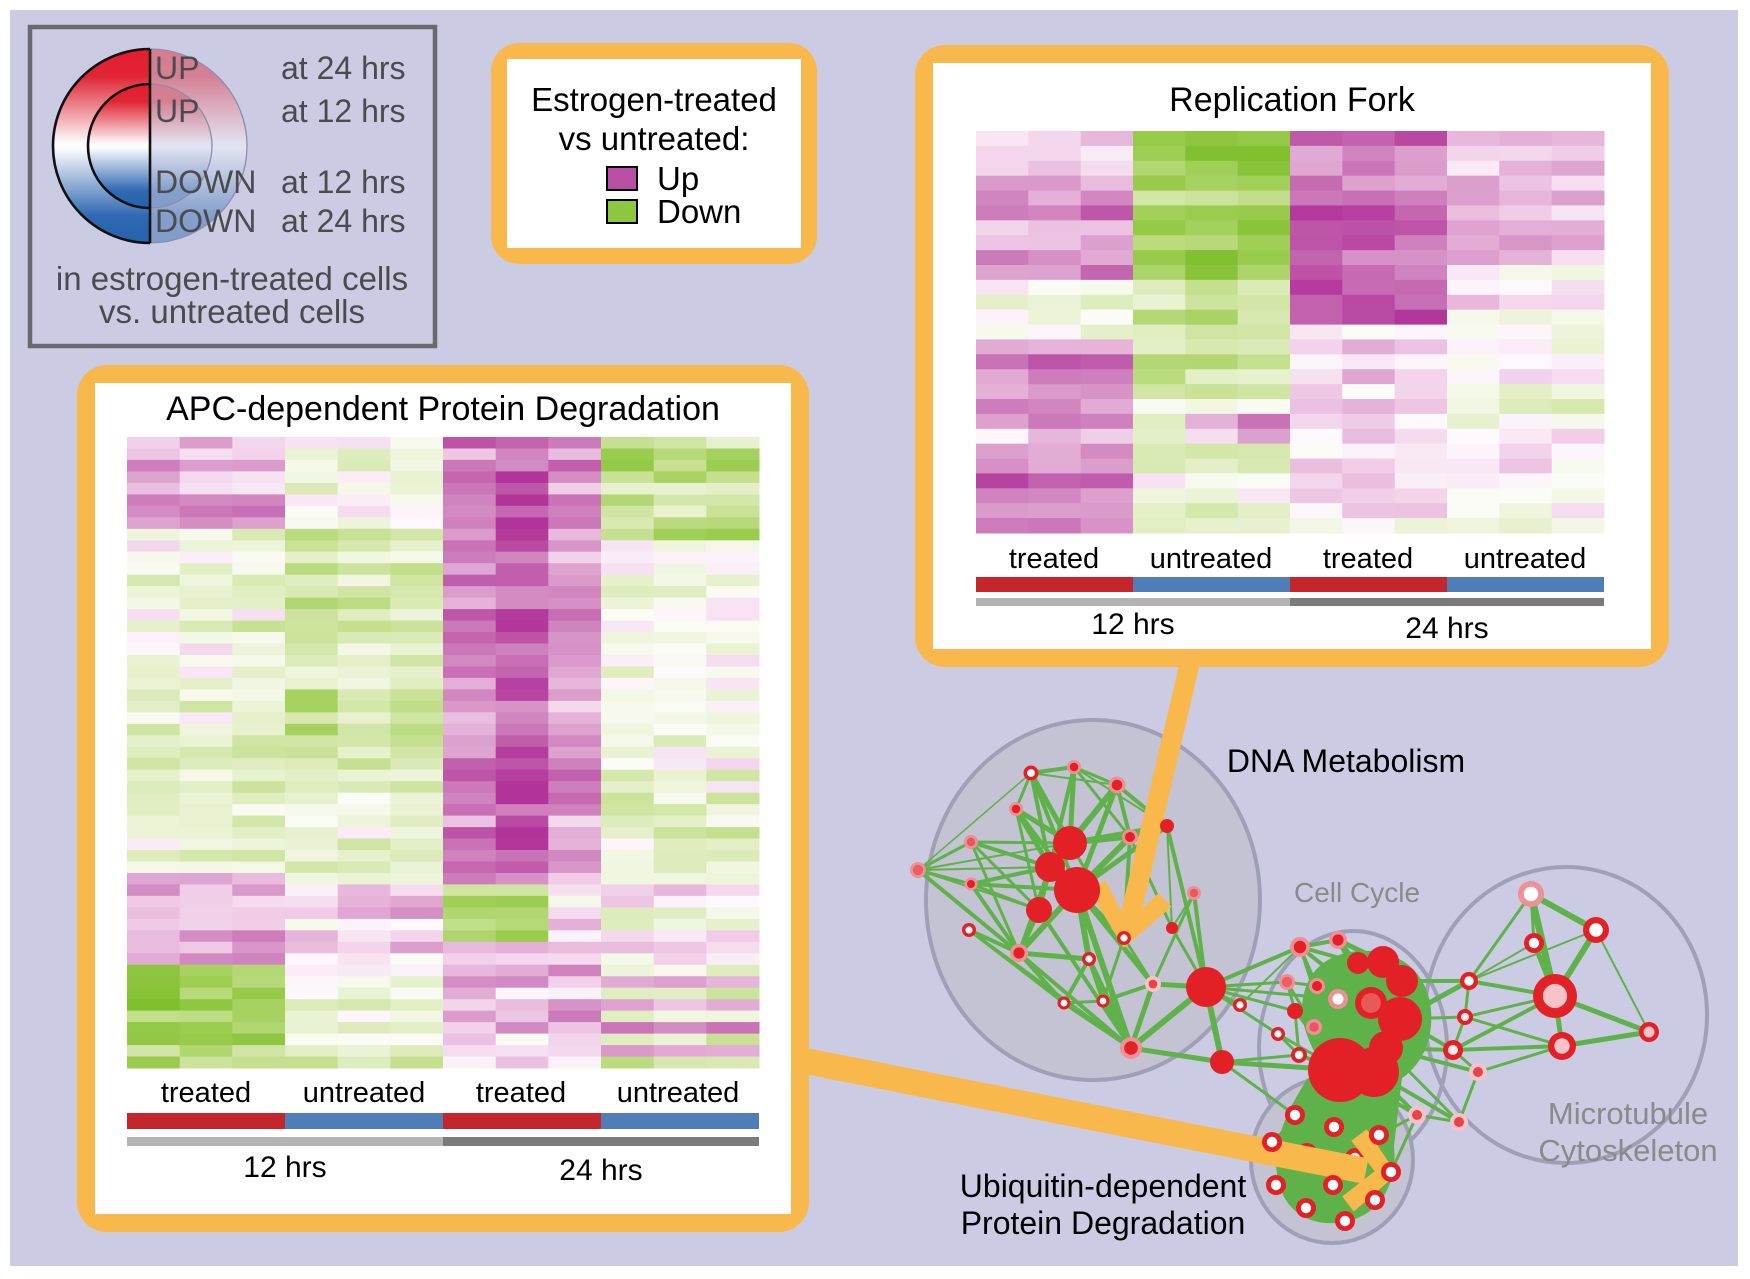 This screenshot has height=1279, width=1750. Describe the element at coordinates (678, 178) in the screenshot. I see `svg-text: Up` at that location.